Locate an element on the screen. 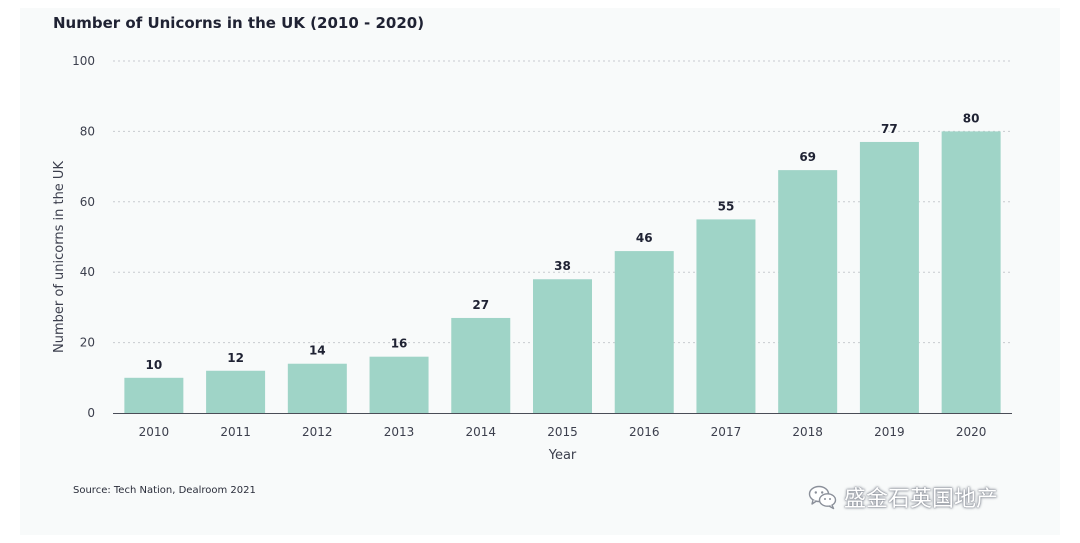  x-tick-label: 2014 is located at coordinates (480, 432).